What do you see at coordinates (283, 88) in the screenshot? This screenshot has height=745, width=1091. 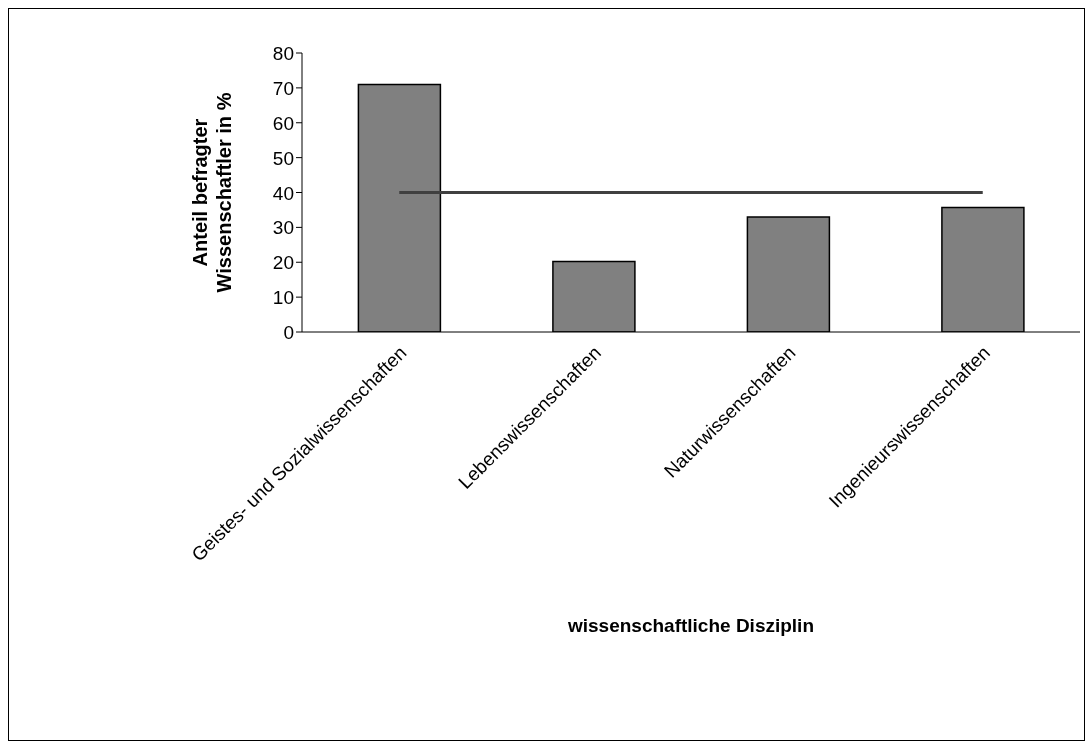 I see `y-tick-label: 70` at bounding box center [283, 88].